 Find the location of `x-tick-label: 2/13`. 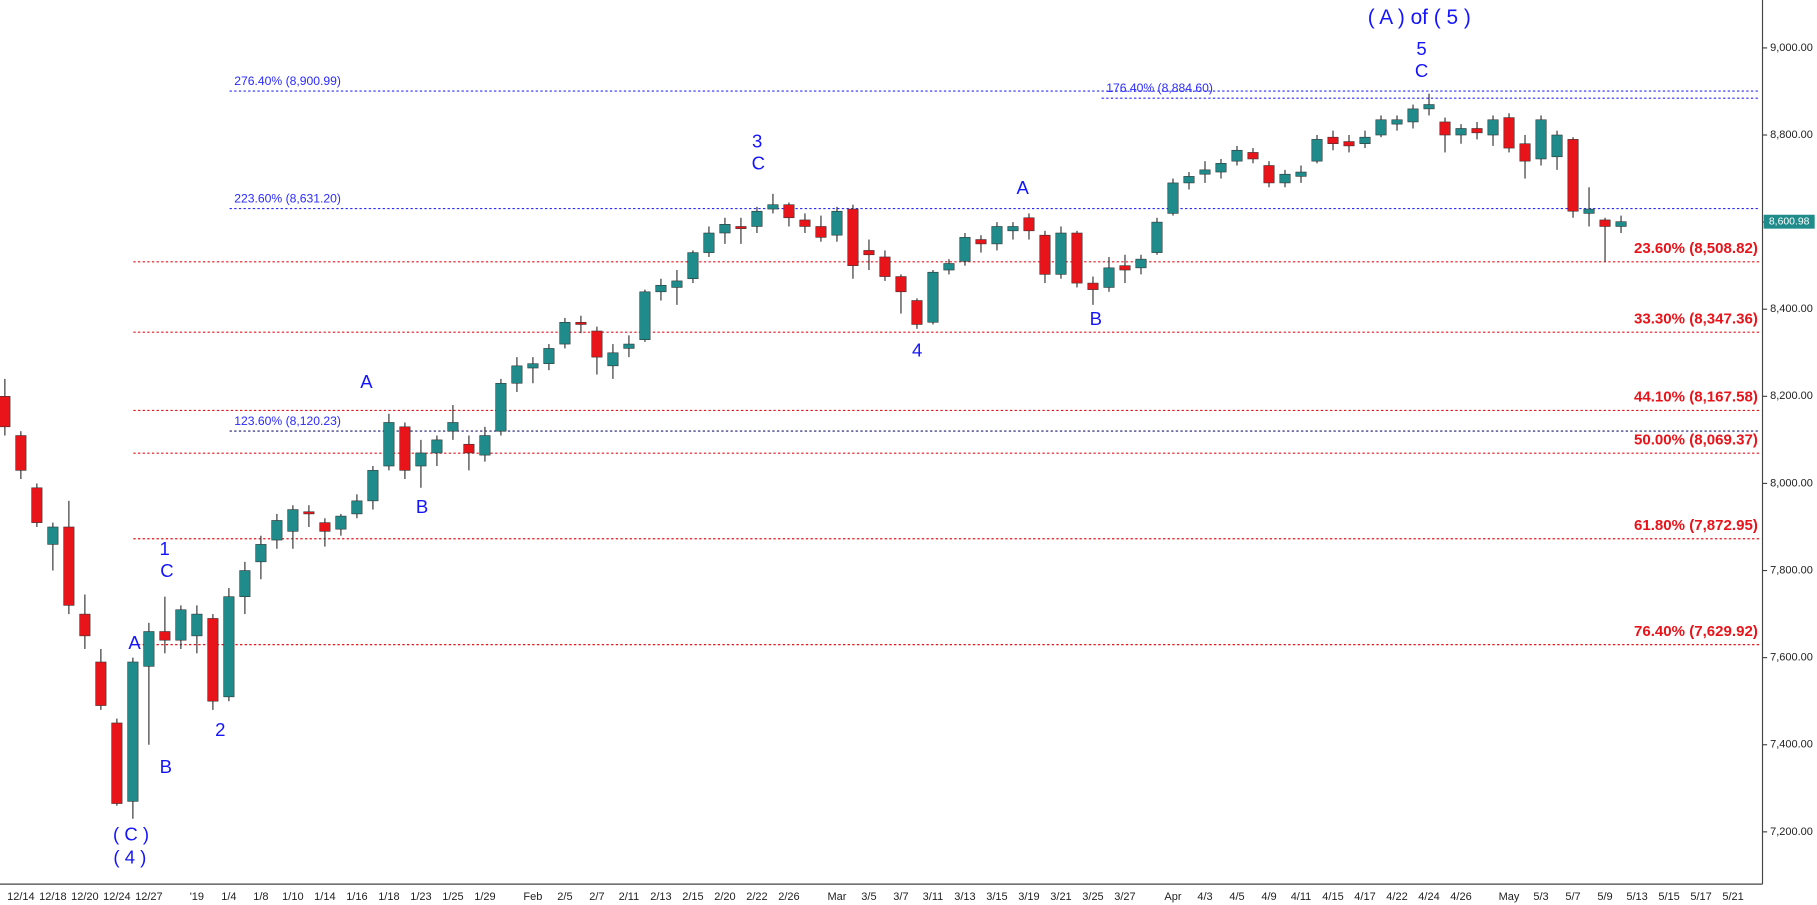

x-tick-label: 2/13 is located at coordinates (660, 897).